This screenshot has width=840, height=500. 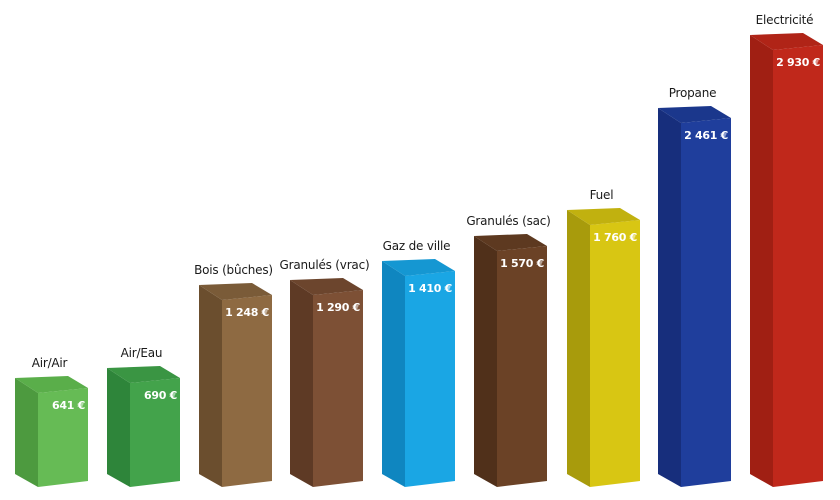 What do you see at coordinates (430, 288) in the screenshot?
I see `bar-value-label: 1 410 €` at bounding box center [430, 288].